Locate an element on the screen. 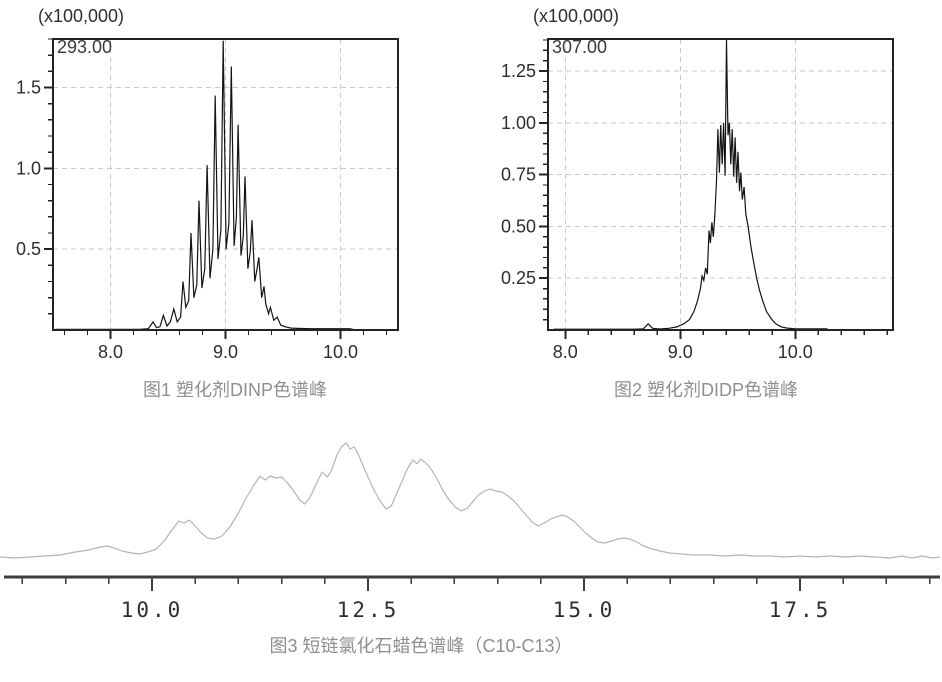  y-tick-label: 0.75 is located at coordinates (518, 175).